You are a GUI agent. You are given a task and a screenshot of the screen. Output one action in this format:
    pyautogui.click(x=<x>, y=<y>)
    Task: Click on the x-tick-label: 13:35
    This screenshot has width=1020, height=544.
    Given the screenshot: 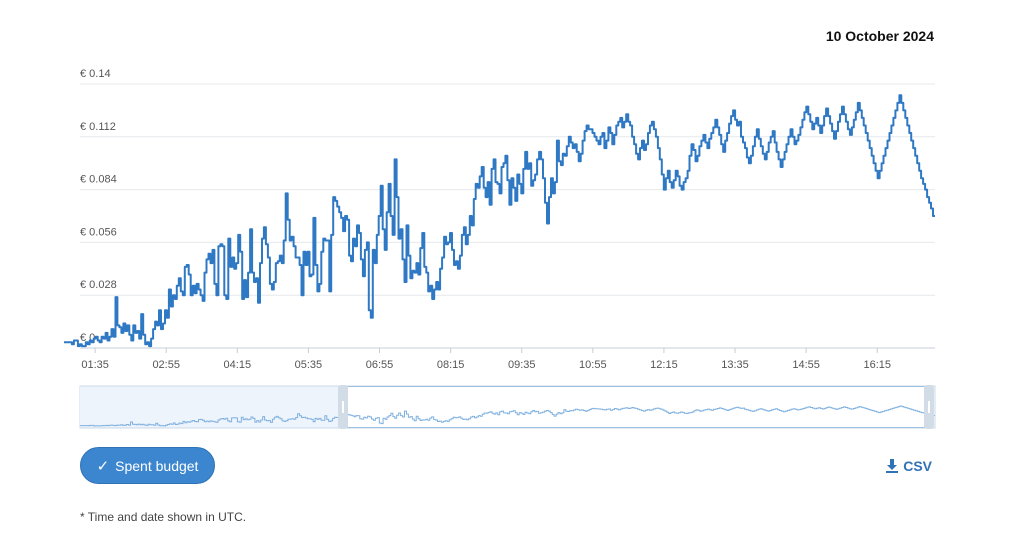 What is the action you would take?
    pyautogui.click(x=735, y=365)
    